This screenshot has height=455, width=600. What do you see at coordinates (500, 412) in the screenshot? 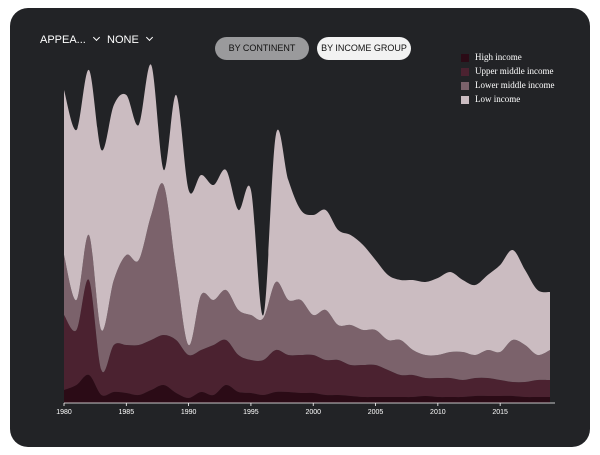
I see `x-tick-label: 2015` at bounding box center [500, 412].